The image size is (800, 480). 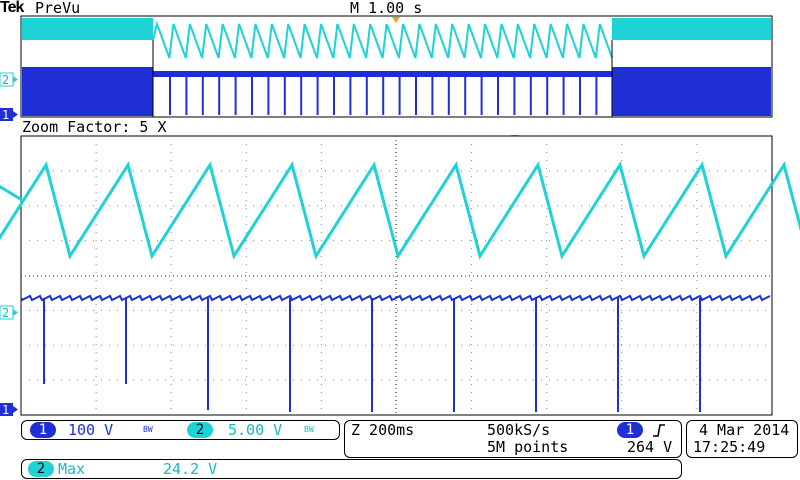 I want to click on trigger-level: 264 V, so click(x=650, y=447).